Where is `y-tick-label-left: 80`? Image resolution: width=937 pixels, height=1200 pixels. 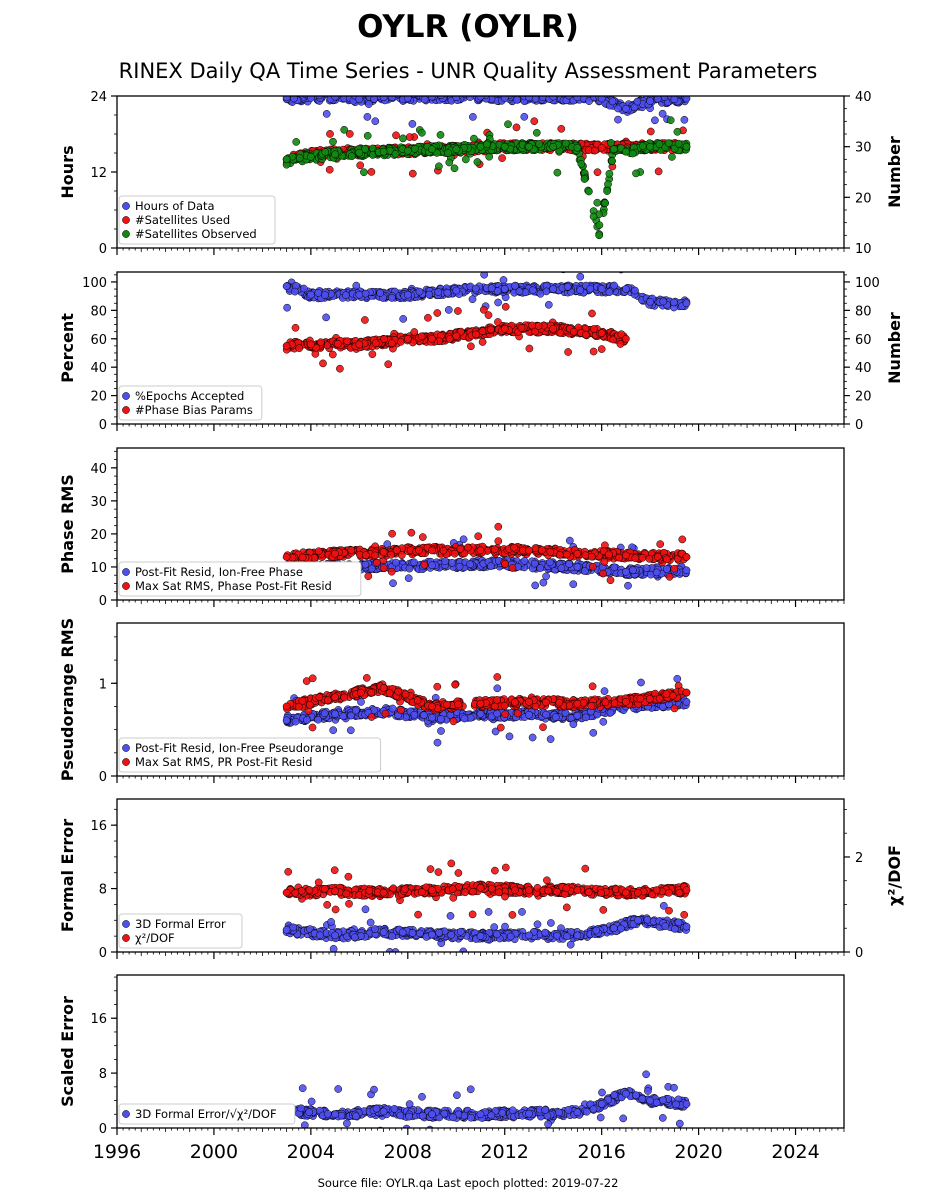 y-tick-label-left: 80 is located at coordinates (98, 311).